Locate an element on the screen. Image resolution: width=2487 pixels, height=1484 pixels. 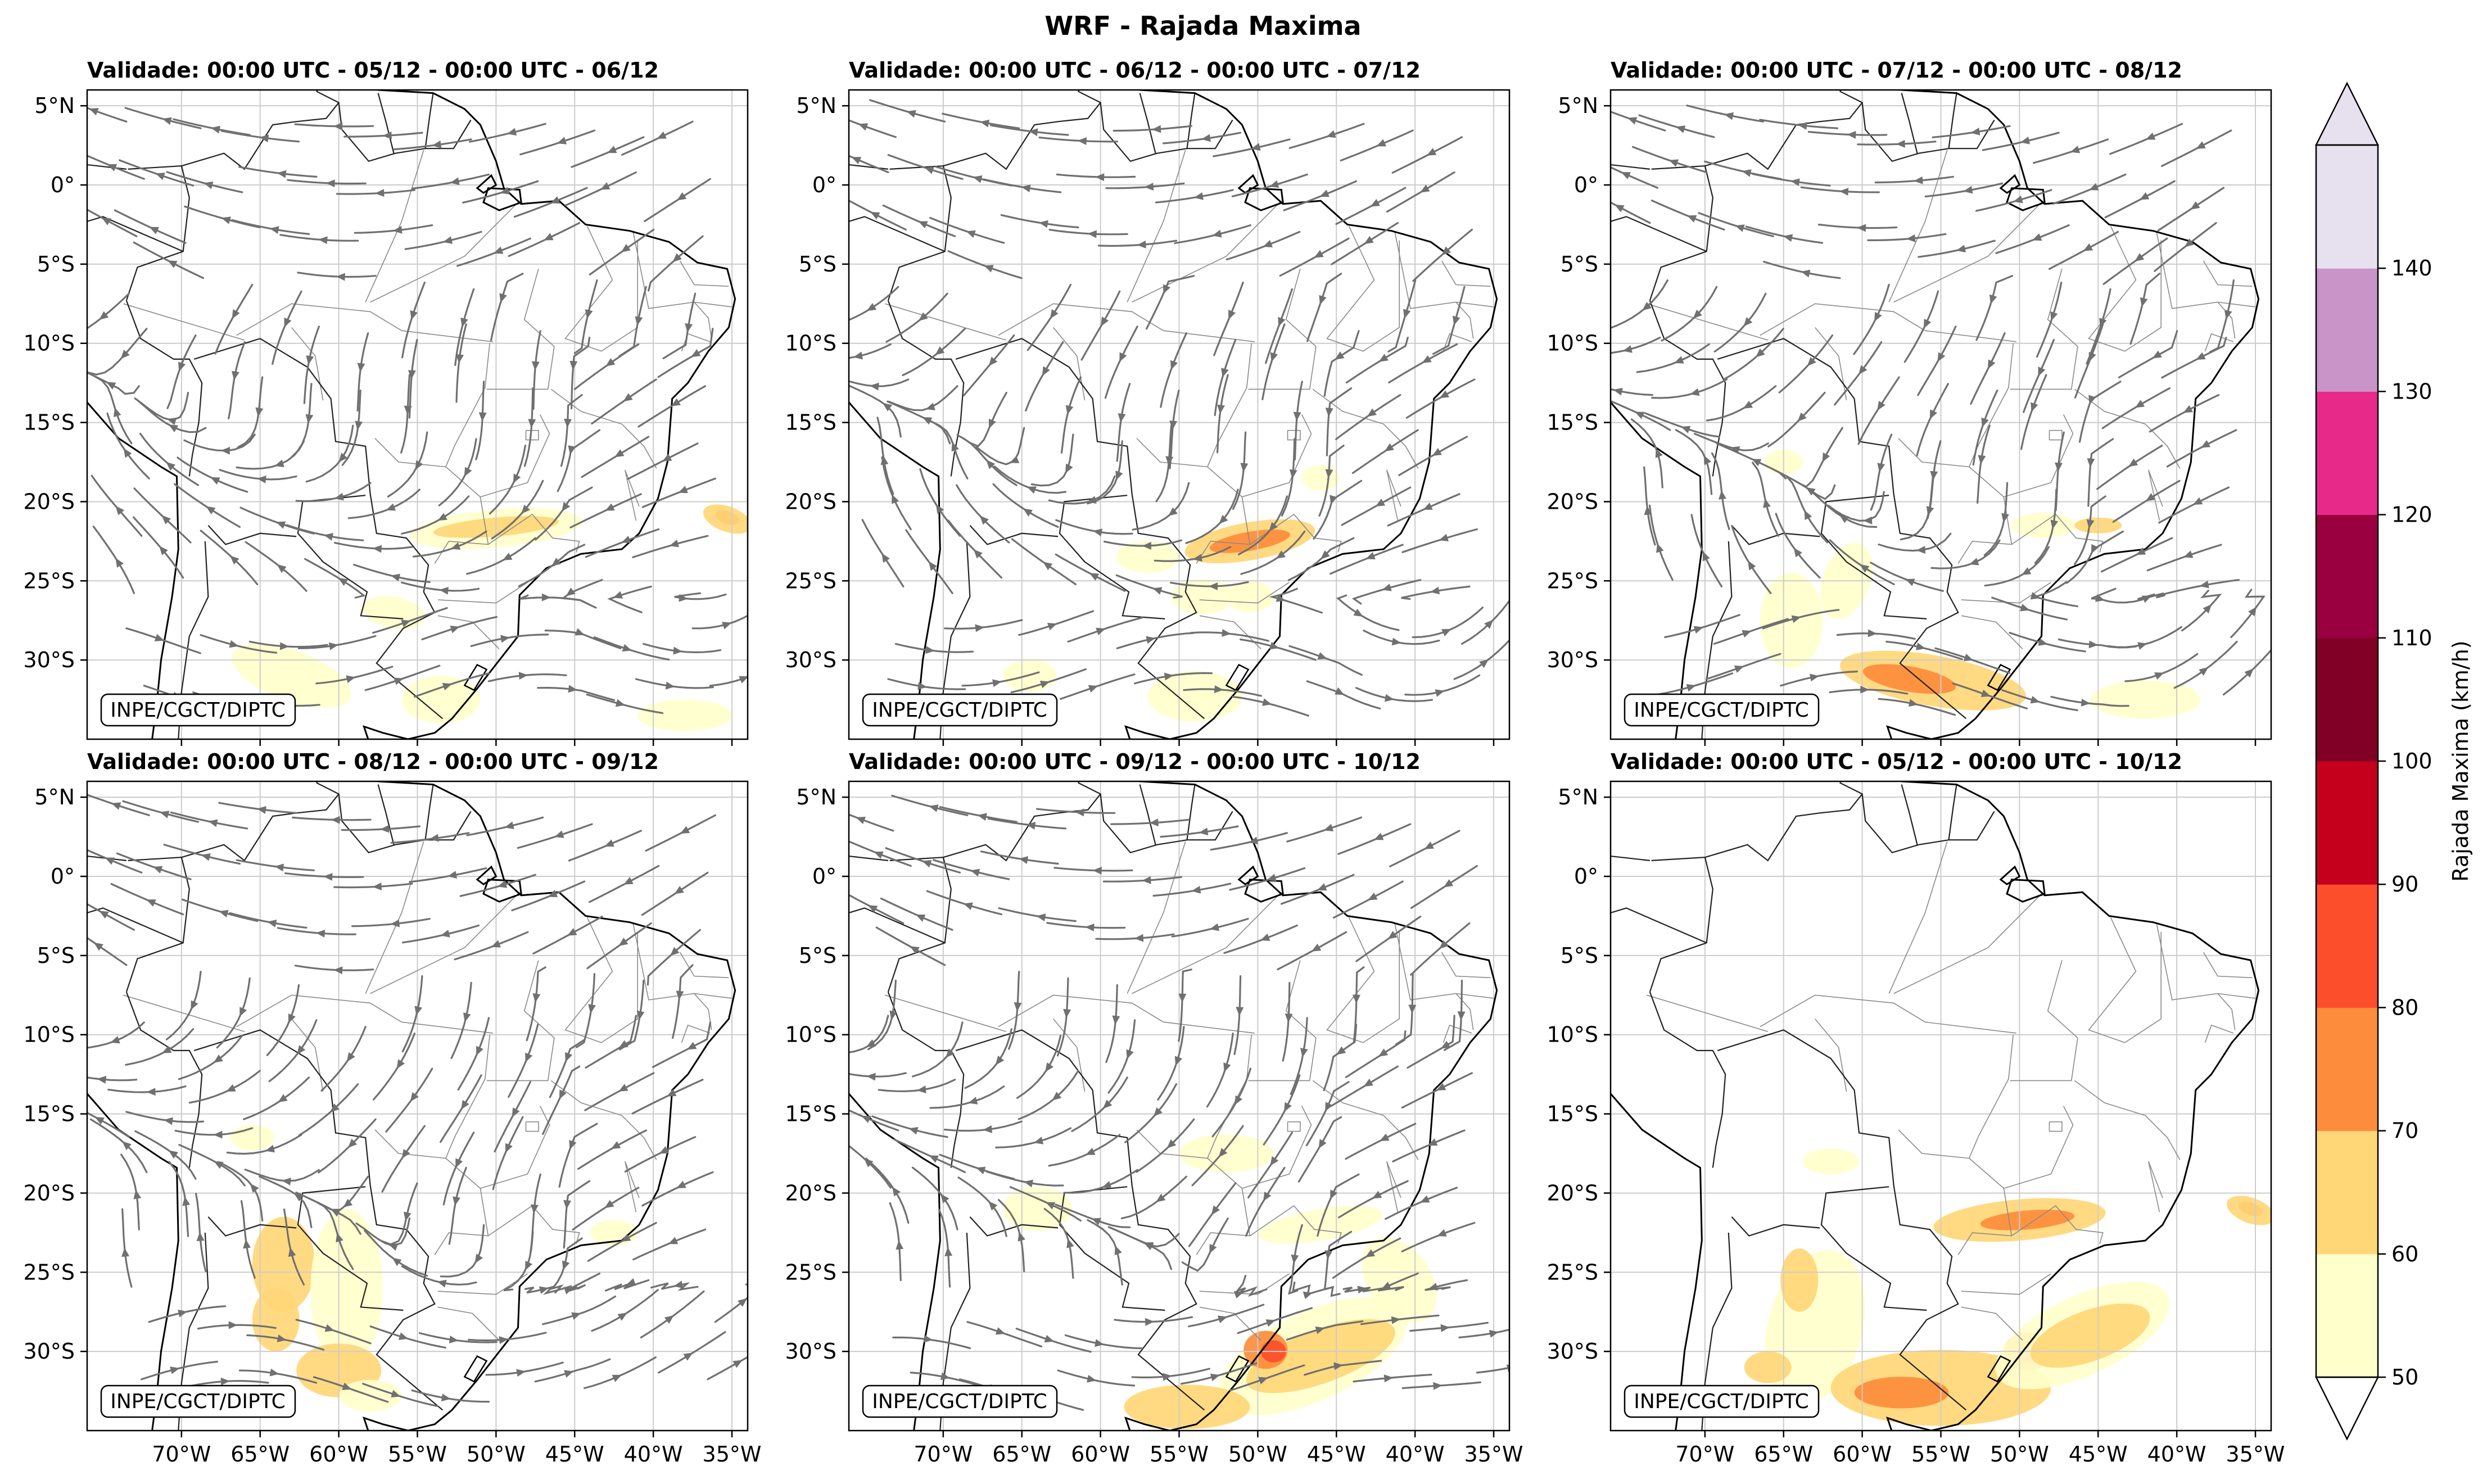
lat-tick-label: 5°S is located at coordinates (817, 955).